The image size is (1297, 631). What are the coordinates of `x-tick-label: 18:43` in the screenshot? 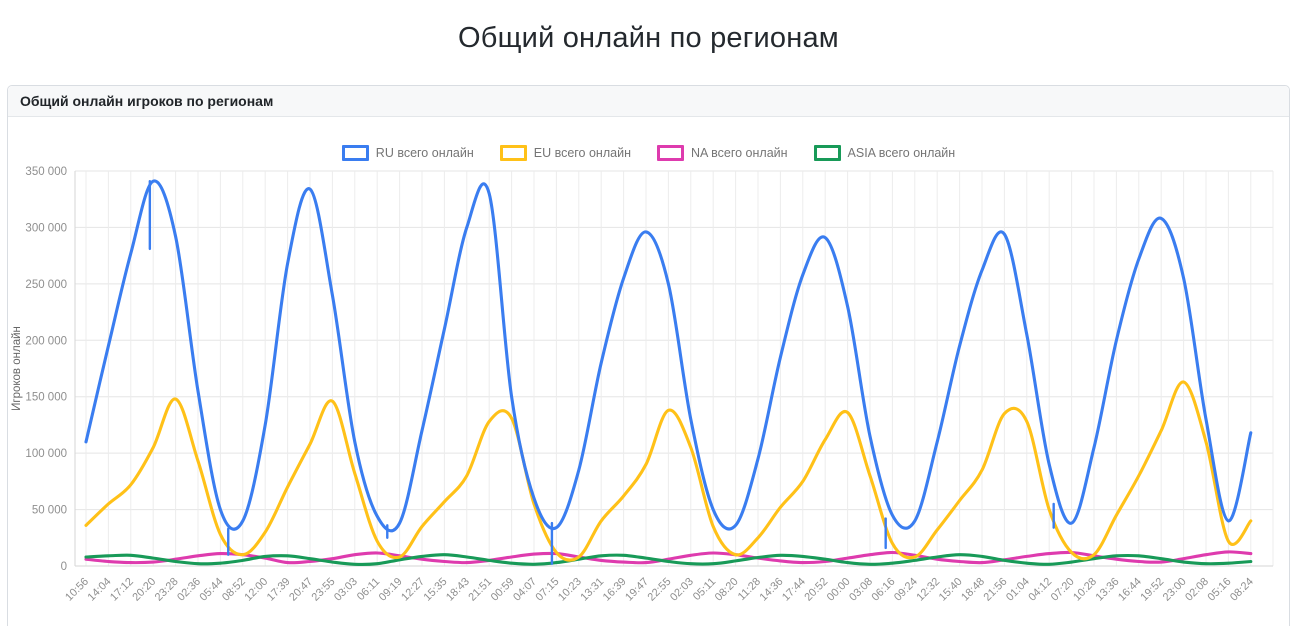 It's located at (458, 590).